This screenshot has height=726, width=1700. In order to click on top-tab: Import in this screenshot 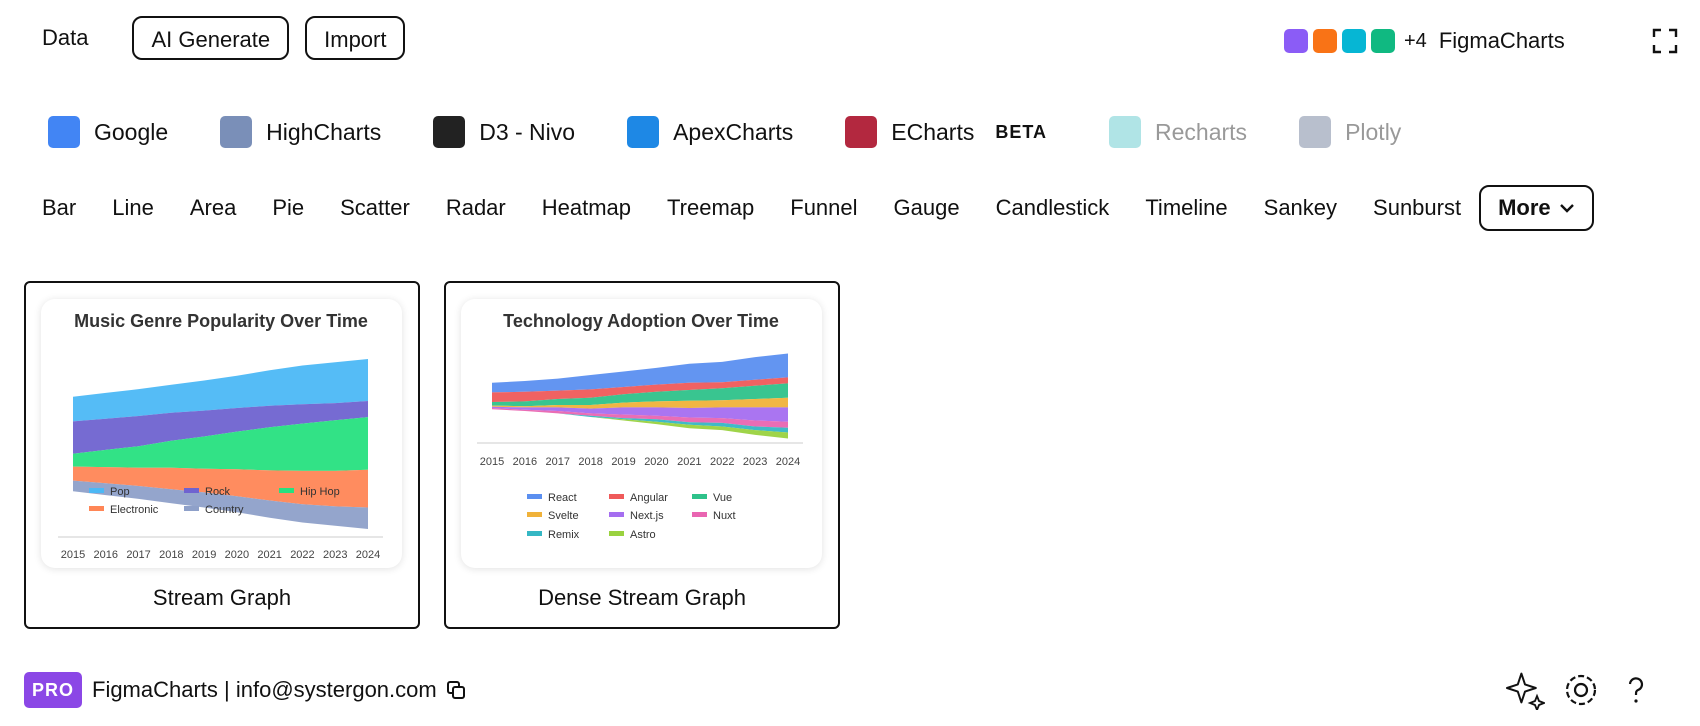, I will do `click(355, 38)`.